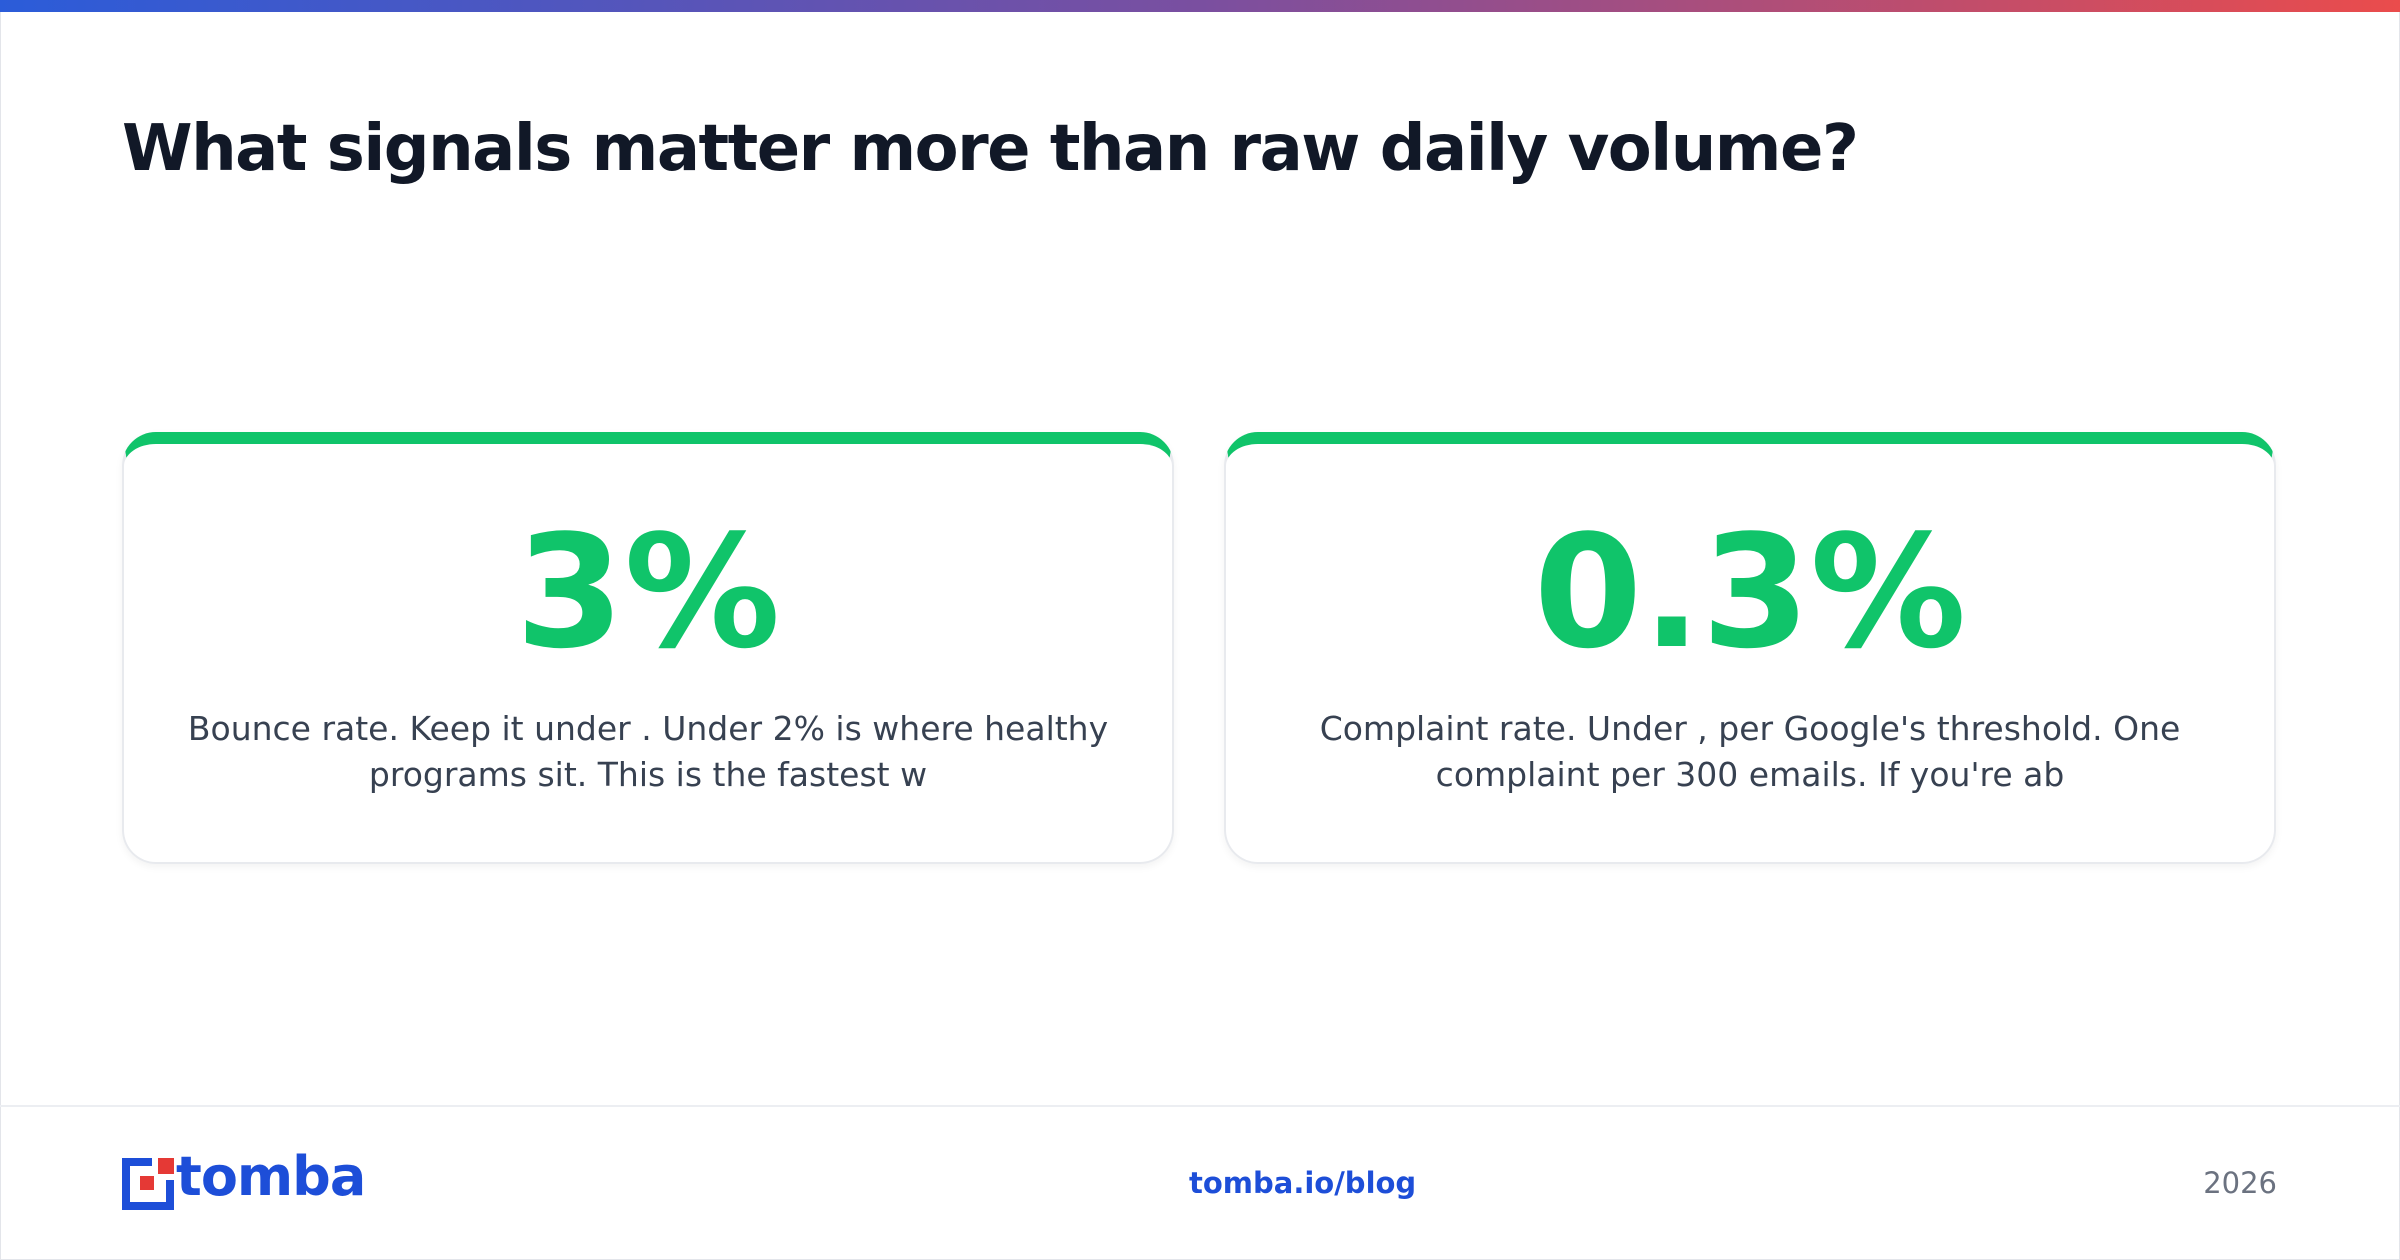  Describe the element at coordinates (1750, 592) in the screenshot. I see `stat-value: 0.3%` at that location.